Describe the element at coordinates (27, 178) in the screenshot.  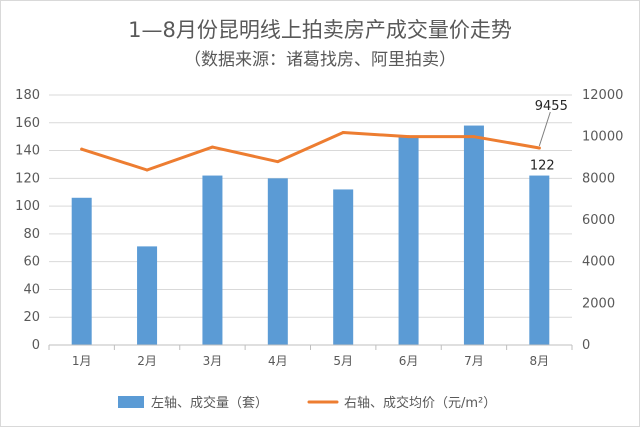
I see `y-left-tick-label: 120` at that location.